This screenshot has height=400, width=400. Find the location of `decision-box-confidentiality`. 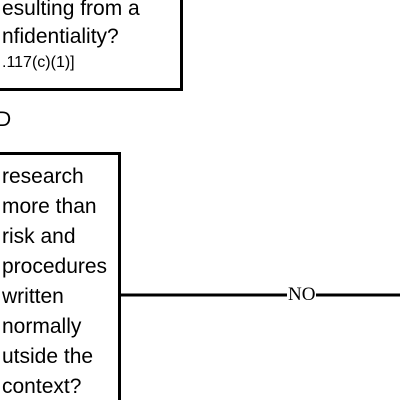

decision-box-confidentiality is located at coordinates (91, 45).